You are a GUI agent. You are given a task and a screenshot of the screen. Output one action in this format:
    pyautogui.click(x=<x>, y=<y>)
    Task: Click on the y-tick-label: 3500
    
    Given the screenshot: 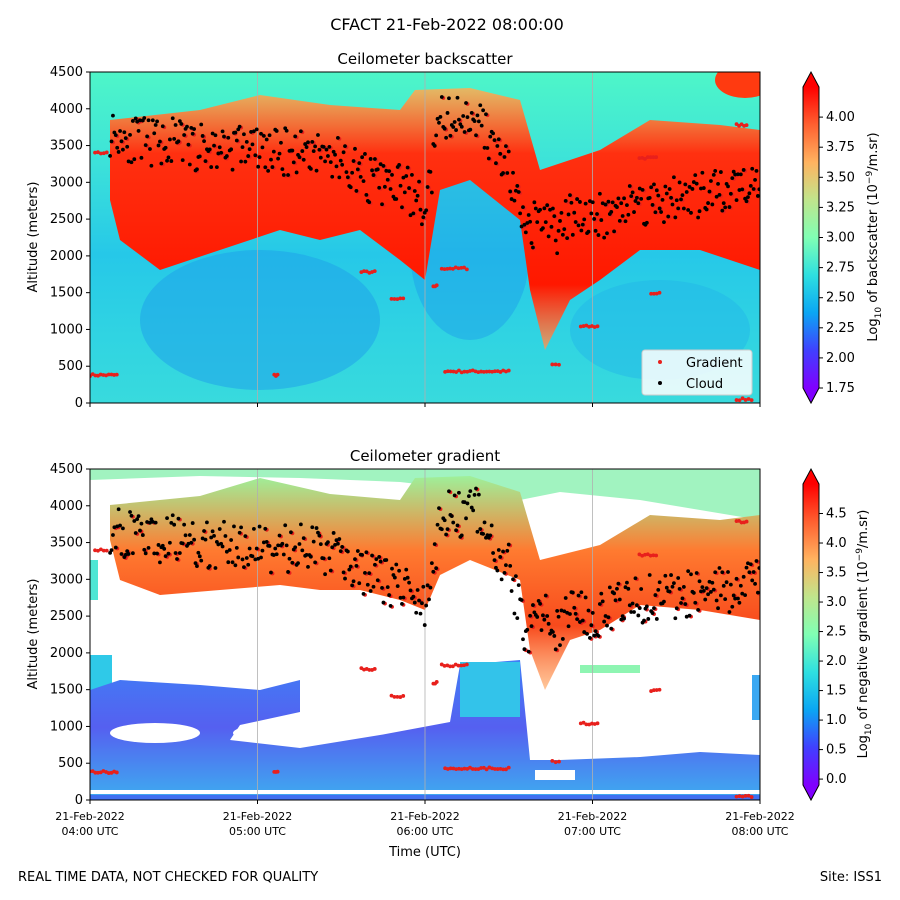 What is the action you would take?
    pyautogui.click(x=66, y=146)
    